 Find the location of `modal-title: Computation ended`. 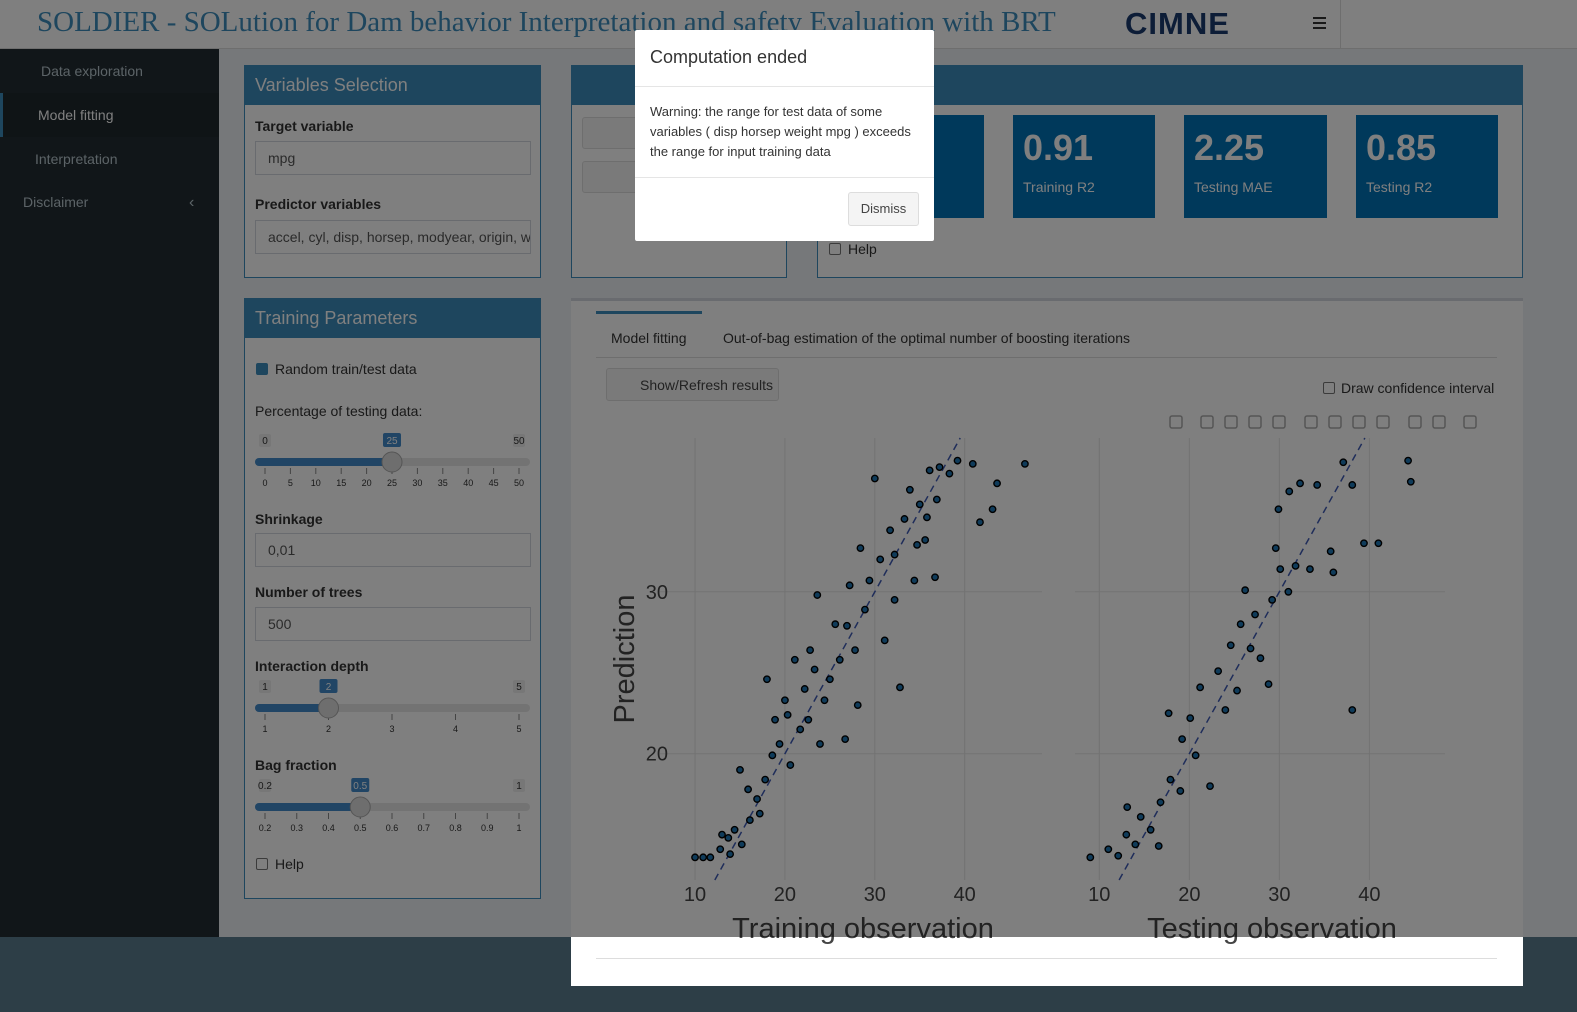

modal-title: Computation ended is located at coordinates (729, 57).